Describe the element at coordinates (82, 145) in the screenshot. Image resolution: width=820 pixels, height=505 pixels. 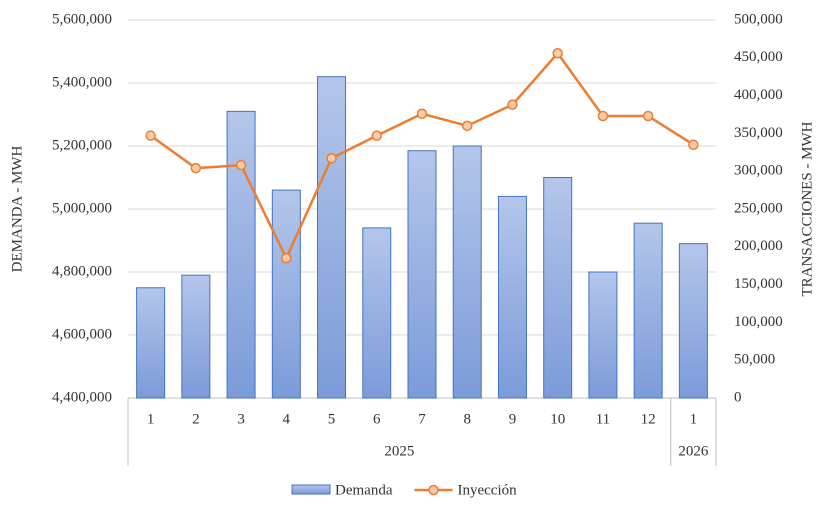
I see `y-tick-label: 5,200,000` at that location.